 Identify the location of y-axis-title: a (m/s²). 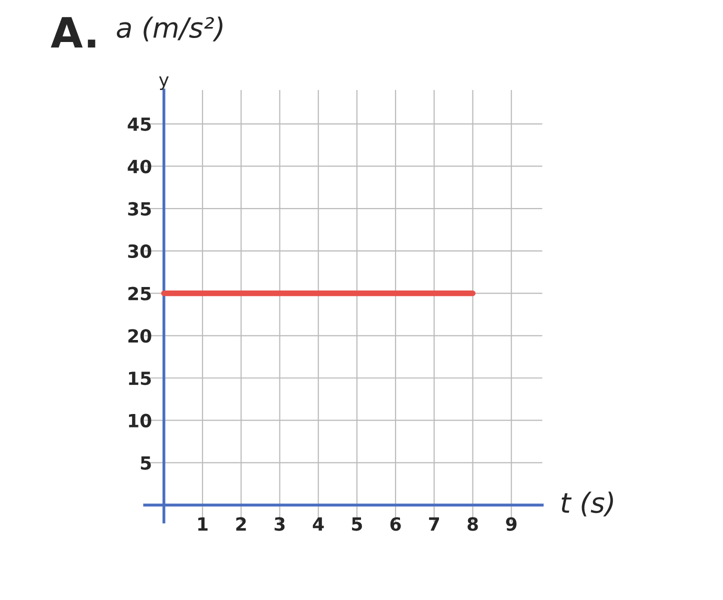
(169, 29).